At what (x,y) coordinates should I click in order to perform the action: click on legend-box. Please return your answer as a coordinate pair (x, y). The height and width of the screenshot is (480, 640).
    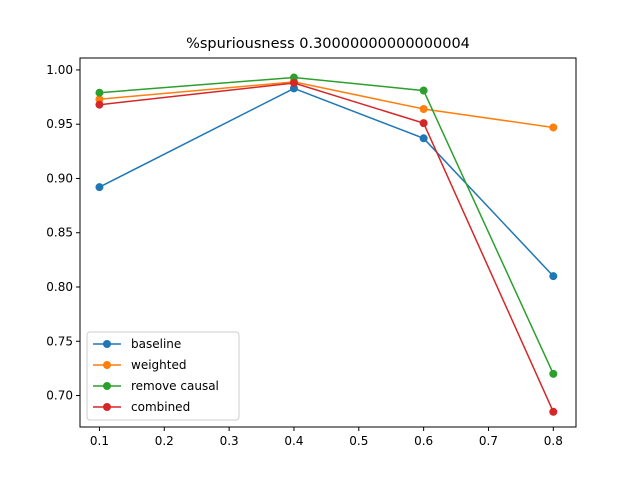
    Looking at the image, I should click on (163, 376).